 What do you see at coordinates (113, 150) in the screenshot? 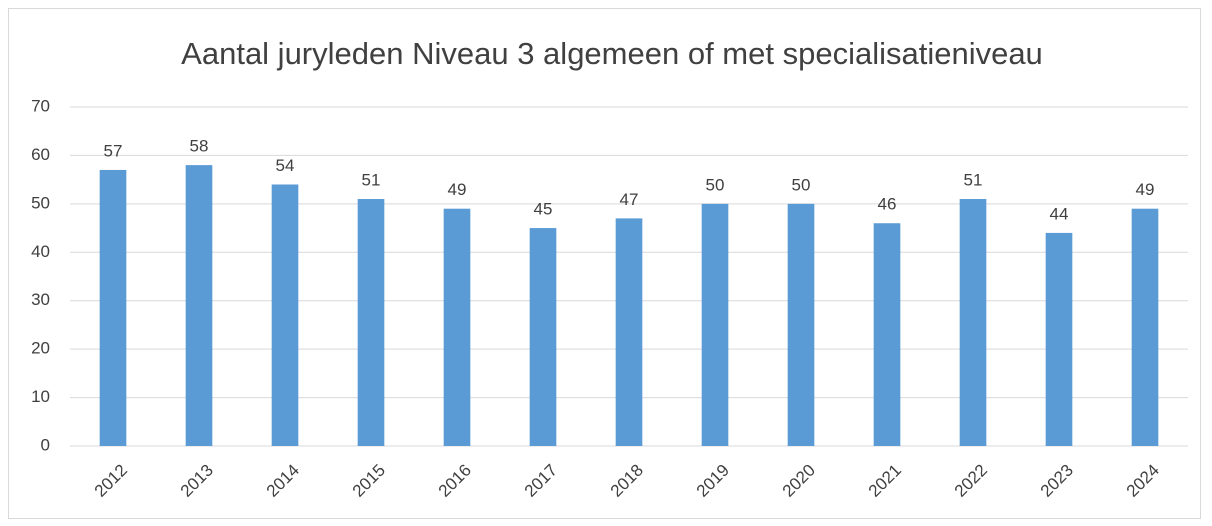
I see `data-label: 57` at bounding box center [113, 150].